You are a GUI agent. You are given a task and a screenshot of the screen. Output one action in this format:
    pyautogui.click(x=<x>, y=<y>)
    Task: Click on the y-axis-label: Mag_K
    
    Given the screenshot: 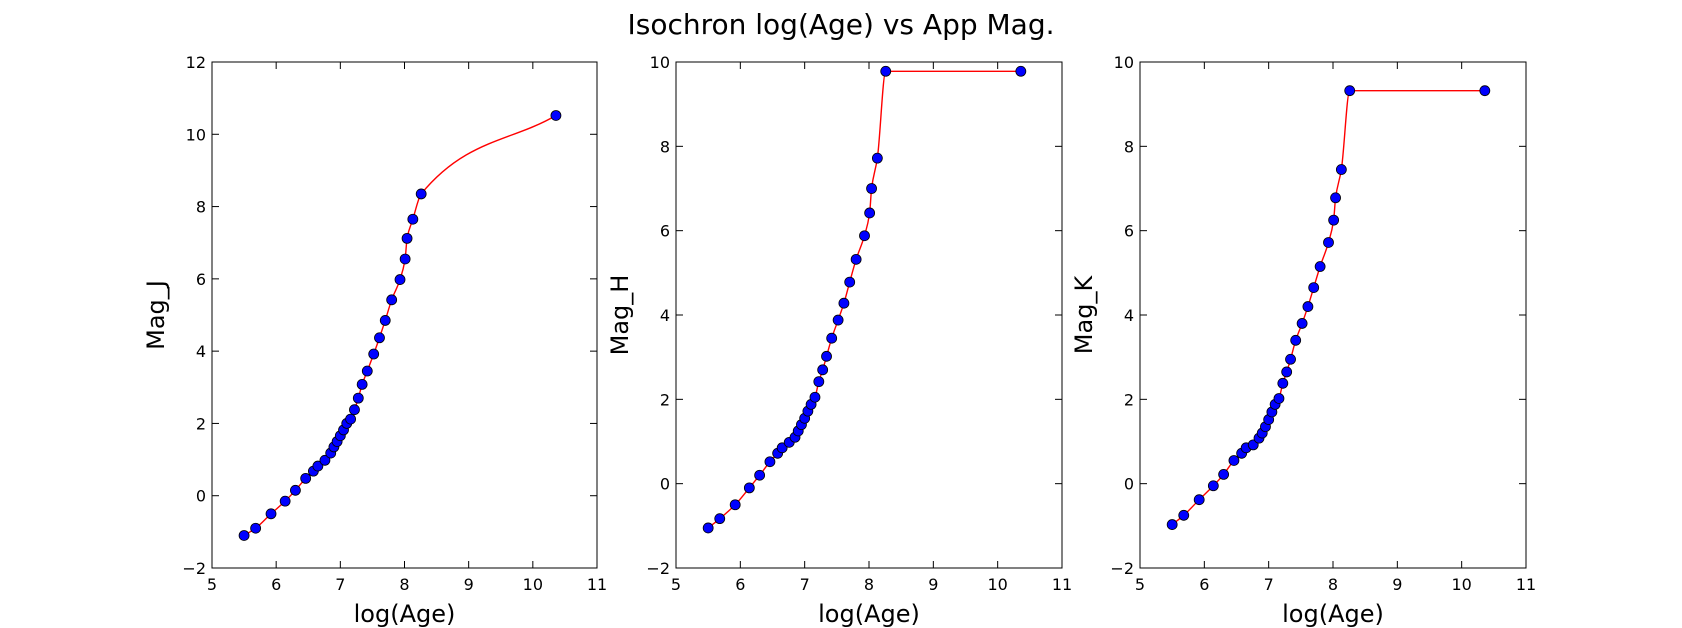 What is the action you would take?
    pyautogui.click(x=1084, y=315)
    